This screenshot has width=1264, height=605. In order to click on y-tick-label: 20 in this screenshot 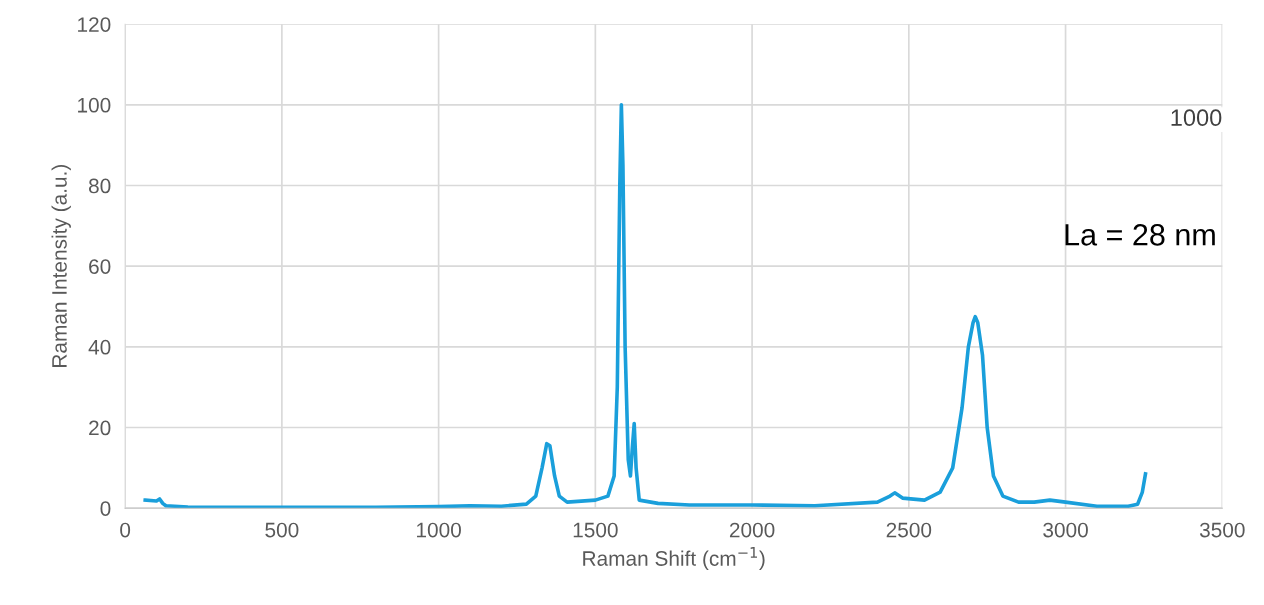, I will do `click(100, 428)`.